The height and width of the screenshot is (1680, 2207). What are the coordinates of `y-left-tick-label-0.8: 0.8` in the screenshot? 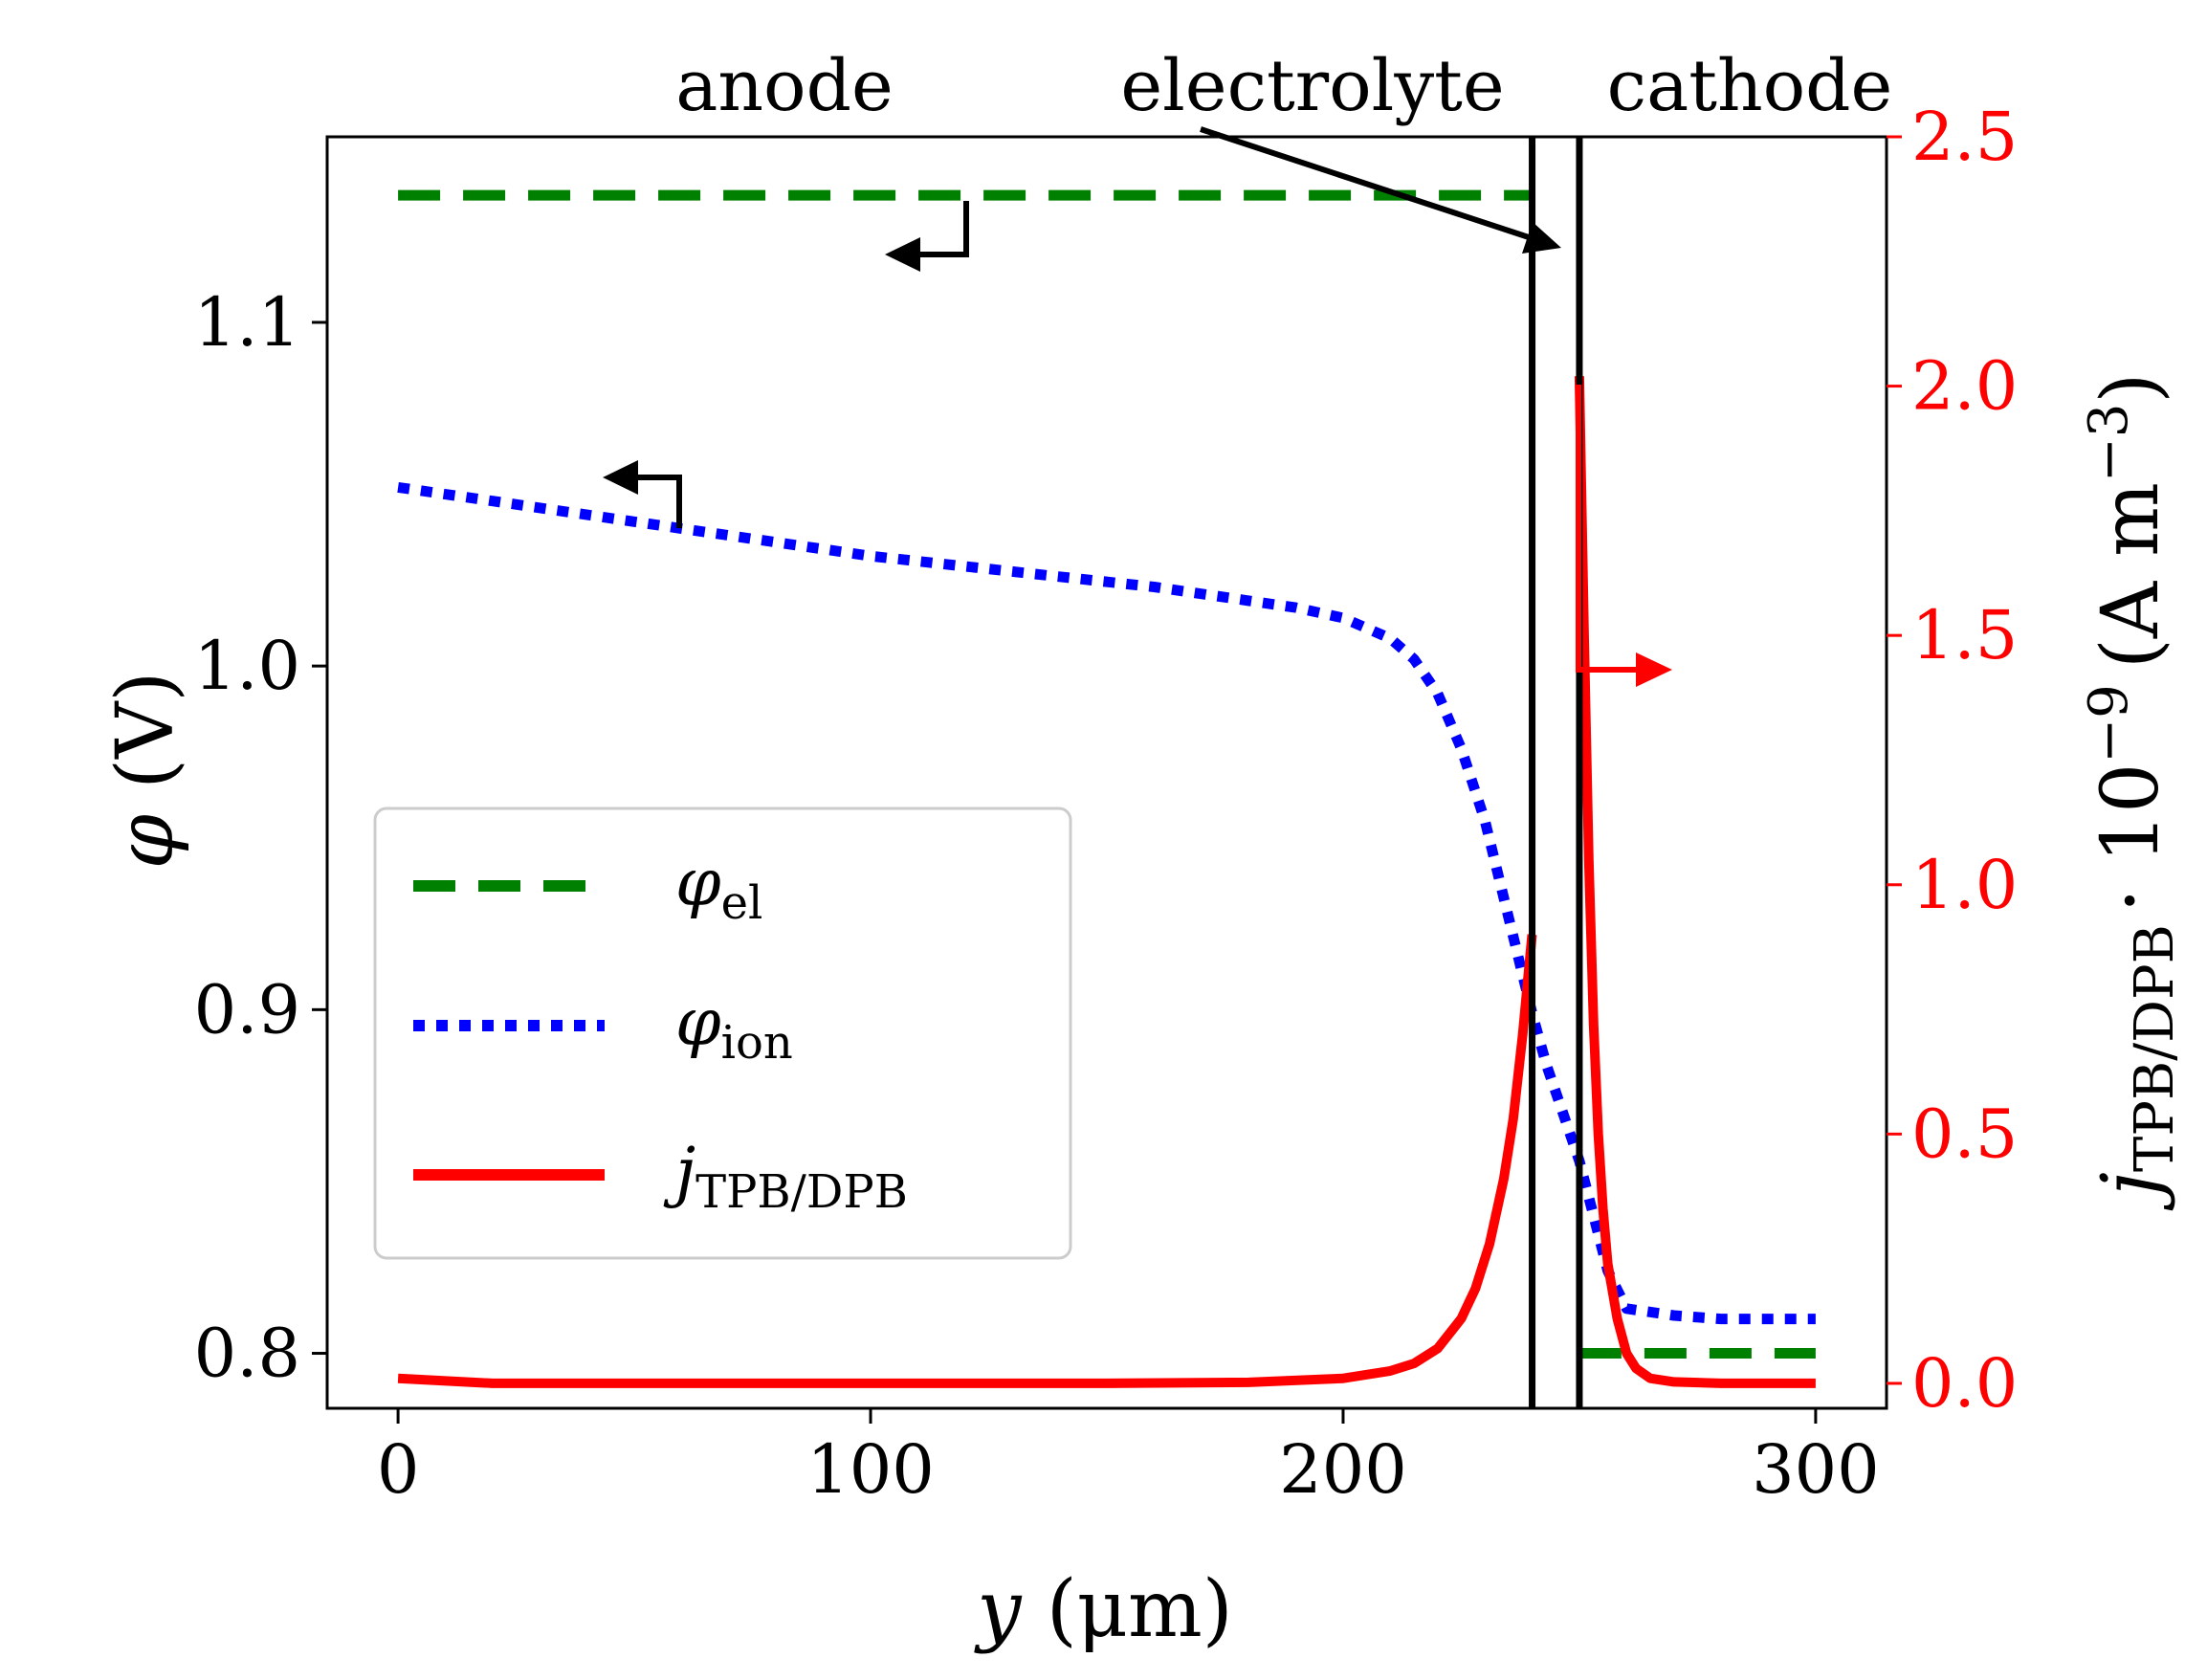 It's located at (247, 1354).